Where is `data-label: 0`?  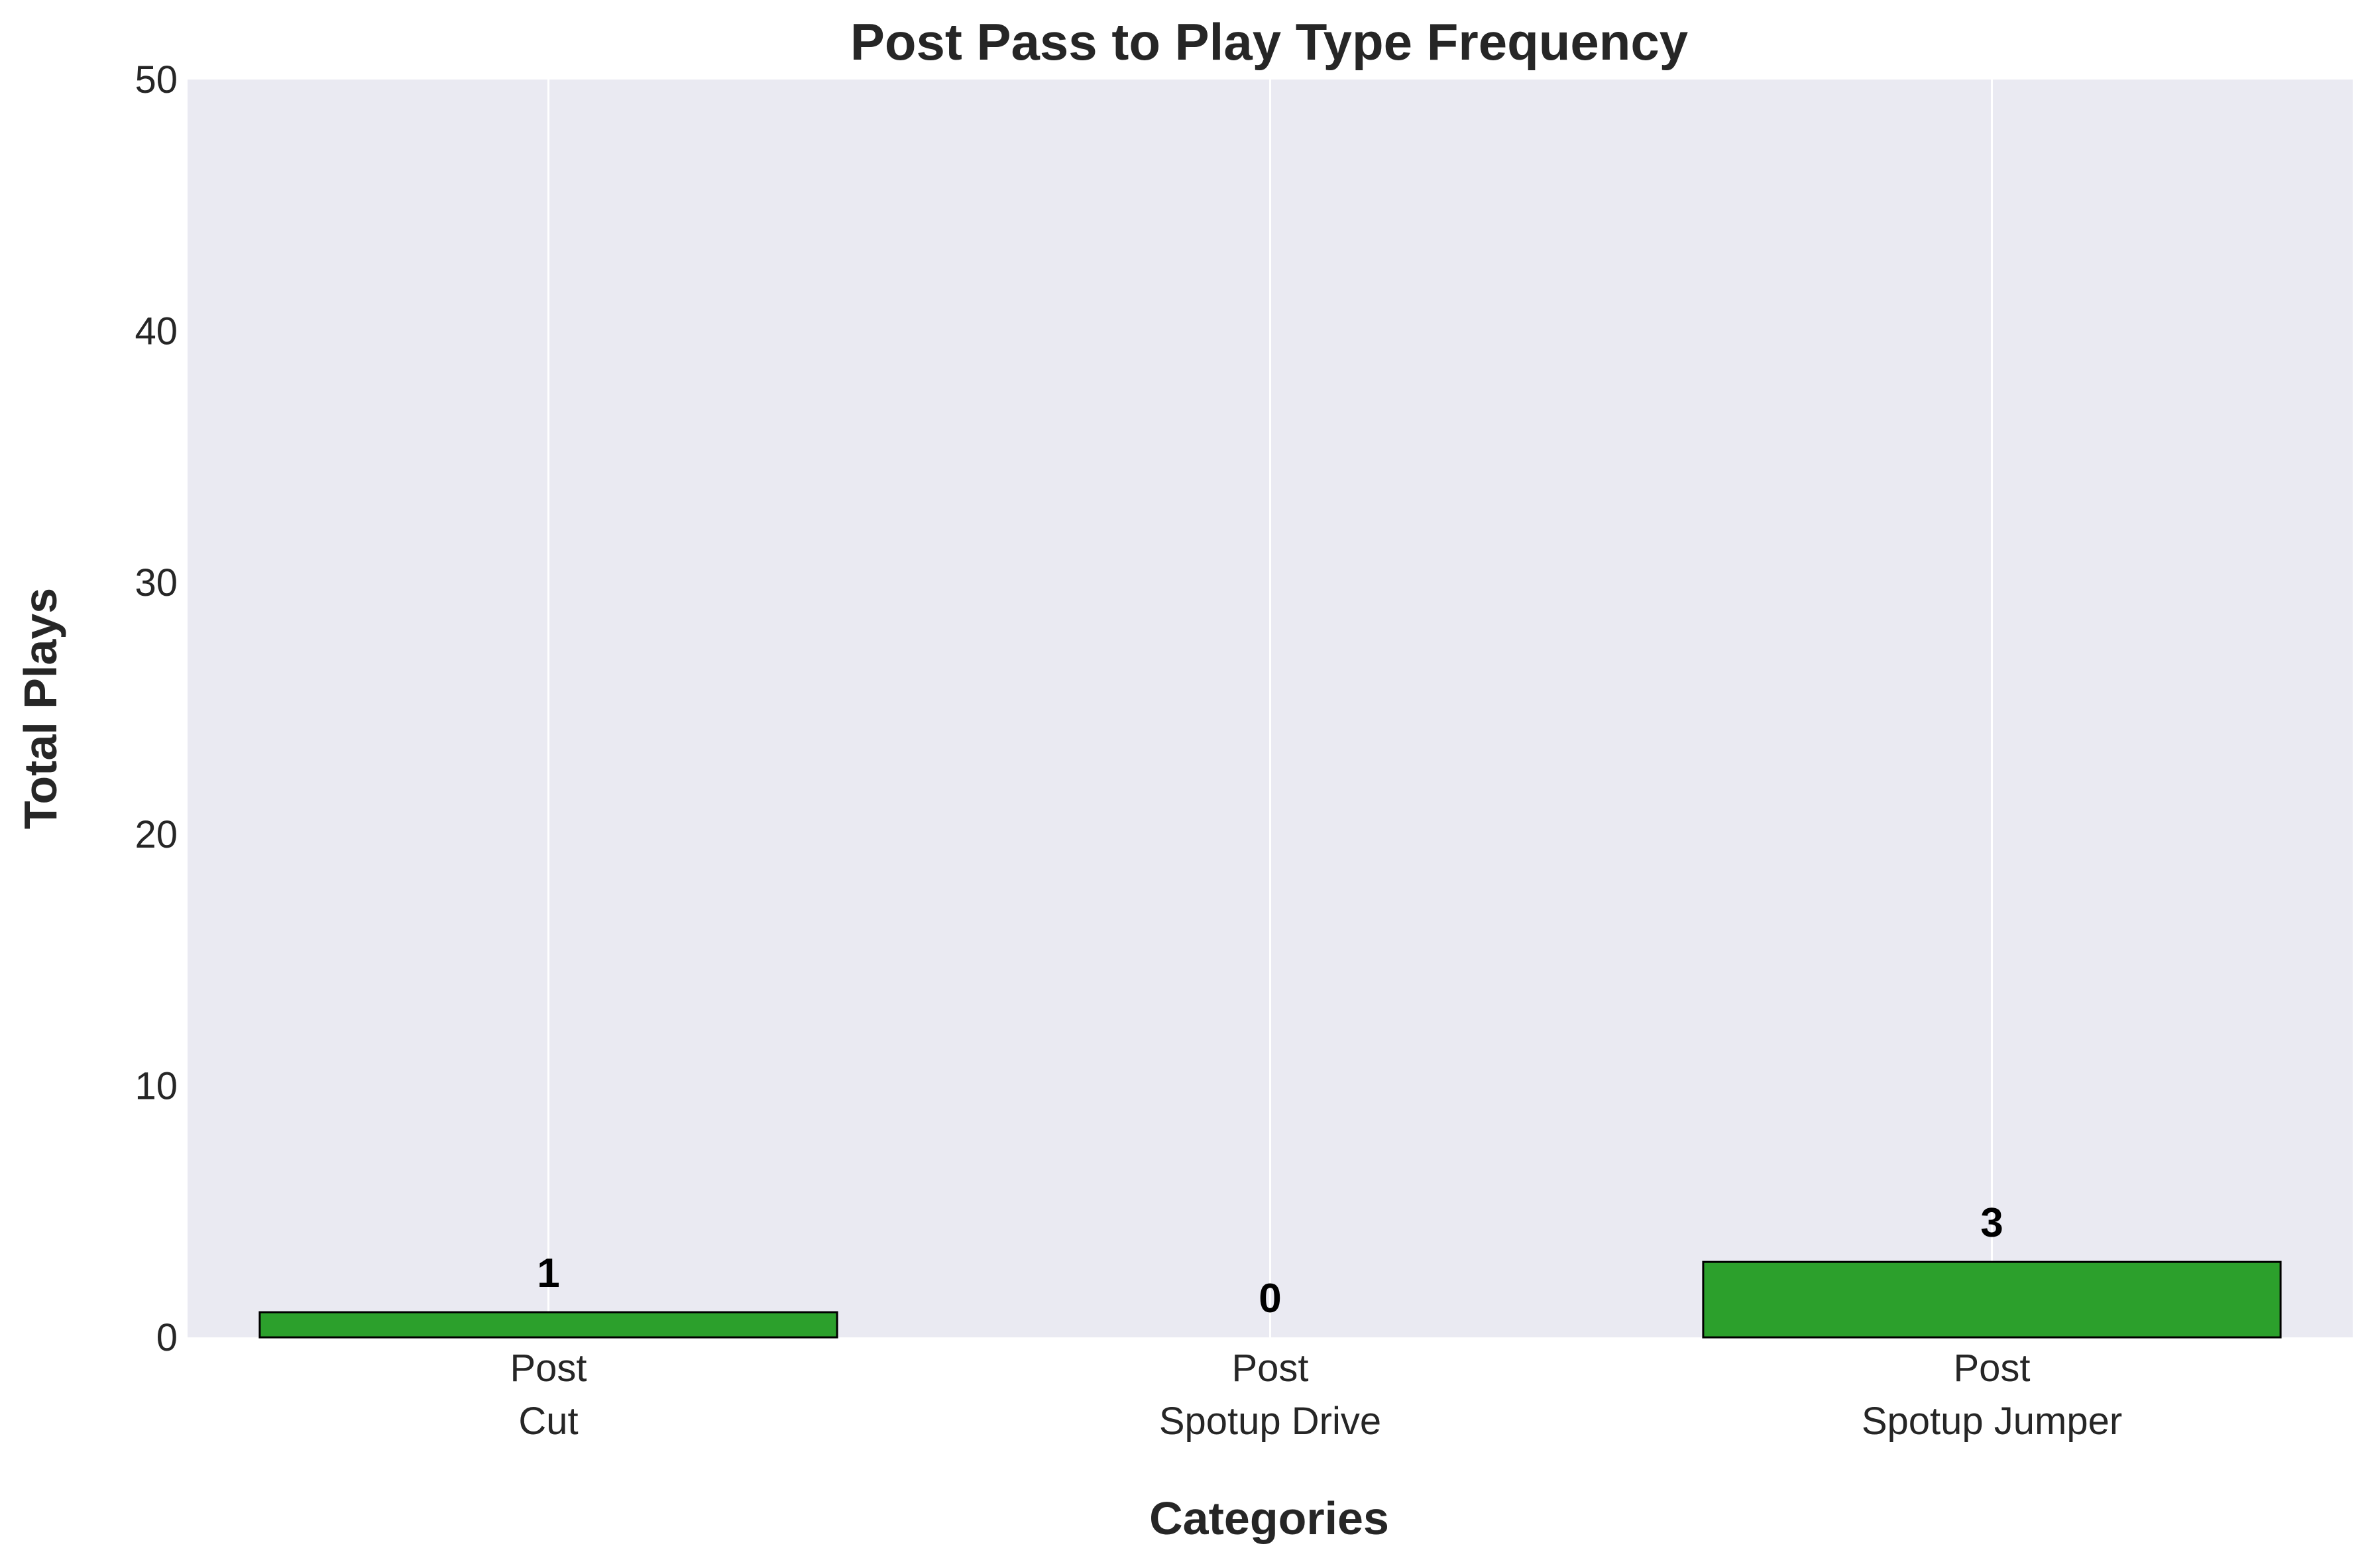 data-label: 0 is located at coordinates (1270, 1298).